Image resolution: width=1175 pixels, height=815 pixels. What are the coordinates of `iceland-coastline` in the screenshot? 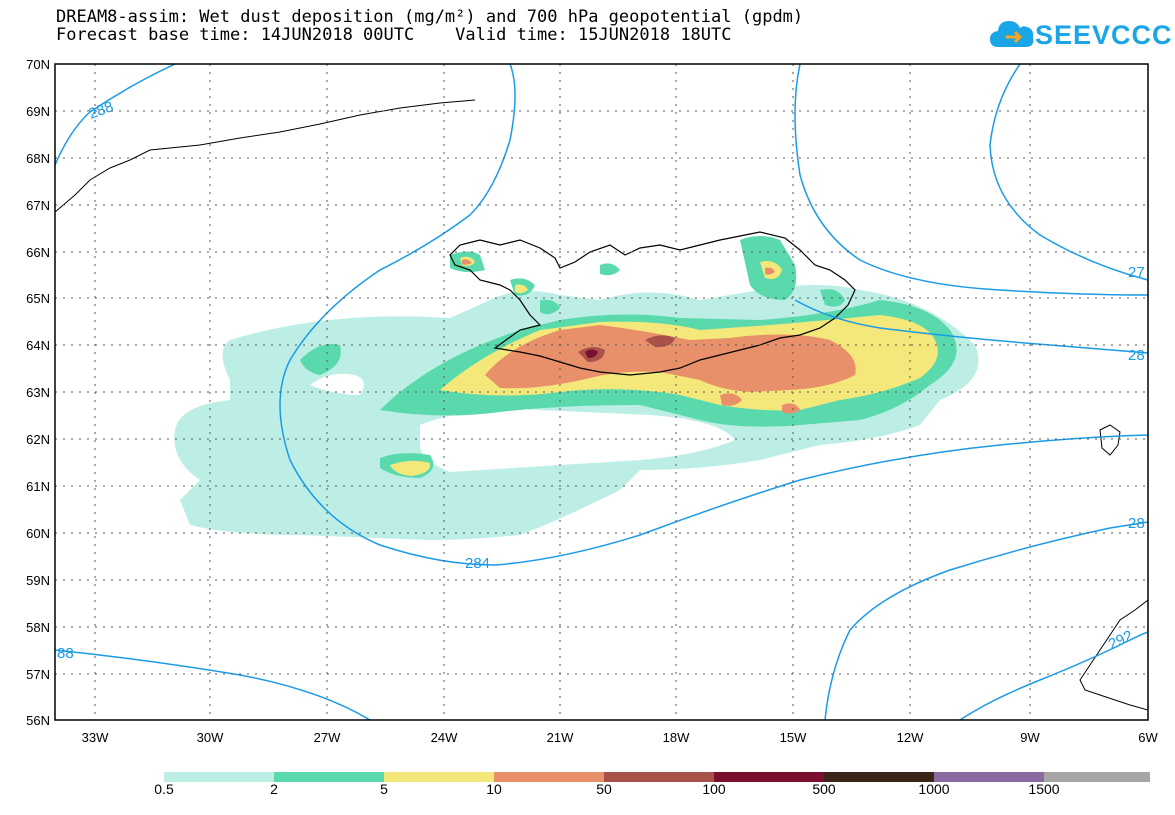 It's located at (652, 303).